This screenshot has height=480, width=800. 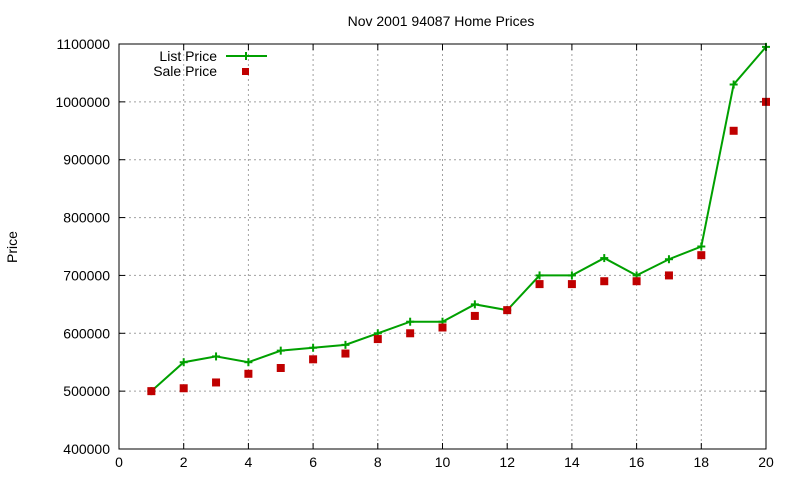 What do you see at coordinates (86, 218) in the screenshot?
I see `y-tick-label: 800000` at bounding box center [86, 218].